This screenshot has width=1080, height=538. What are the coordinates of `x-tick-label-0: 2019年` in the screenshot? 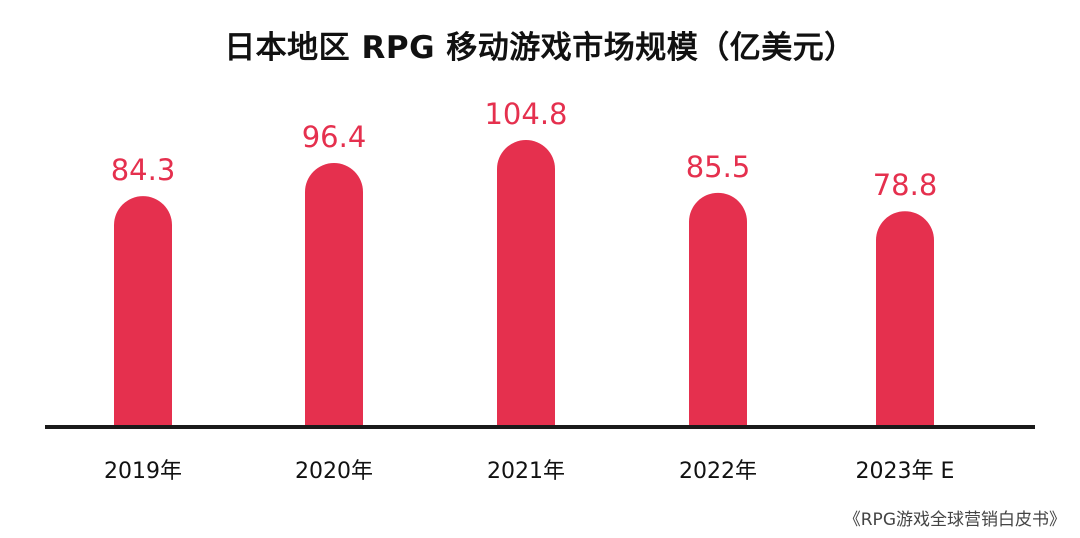 It's located at (143, 471).